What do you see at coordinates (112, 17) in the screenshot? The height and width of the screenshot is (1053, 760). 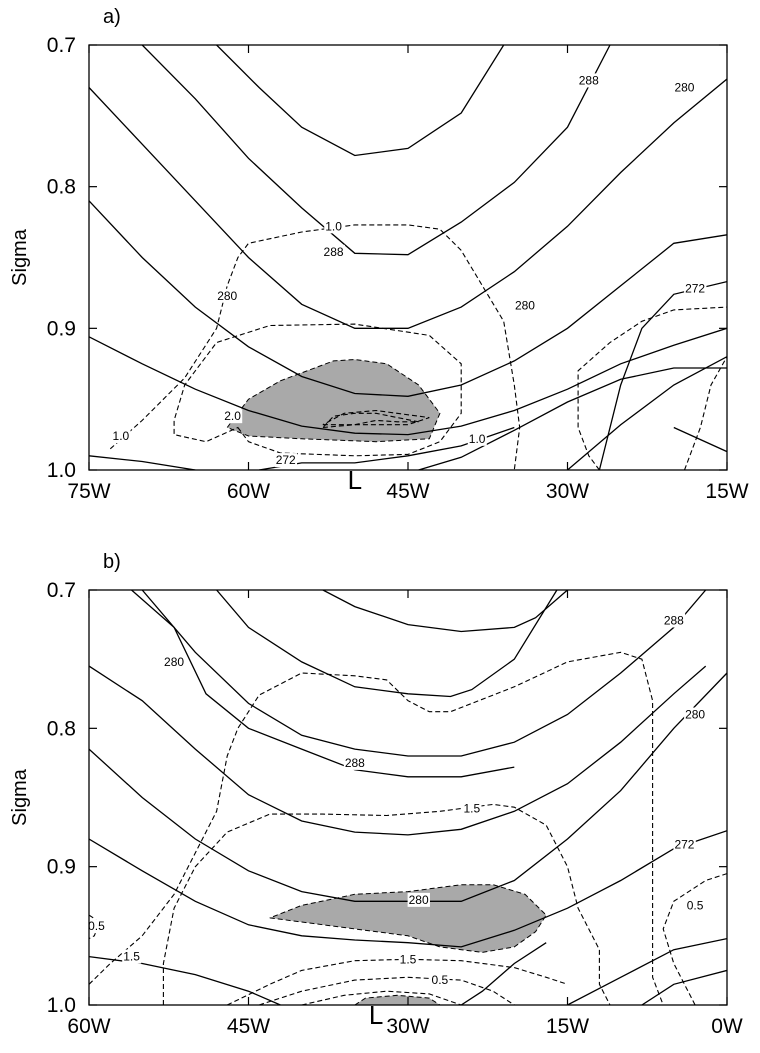 I see `panel-label: a)` at bounding box center [112, 17].